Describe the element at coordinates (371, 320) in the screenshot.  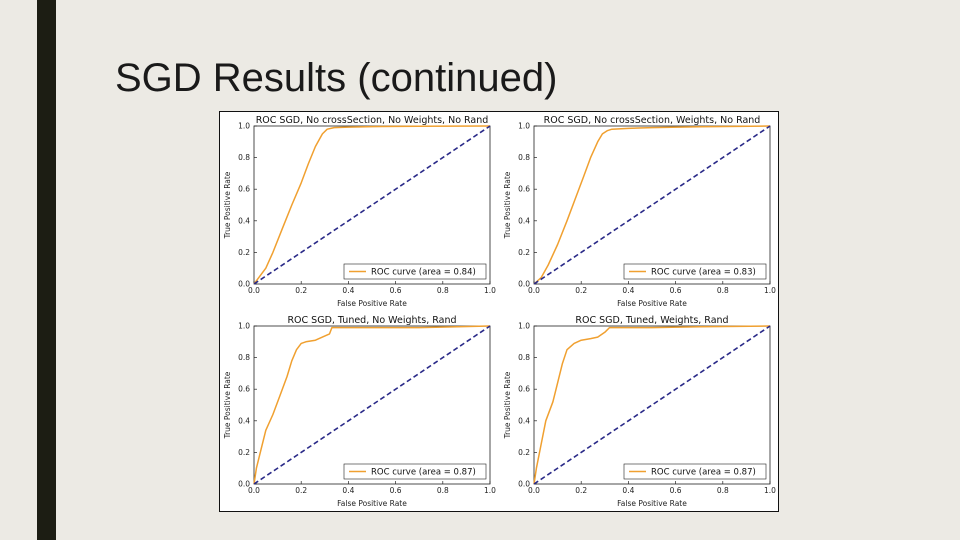
I see `chart-title: ROC SGD, Tuned, No Weights, Rand` at that location.